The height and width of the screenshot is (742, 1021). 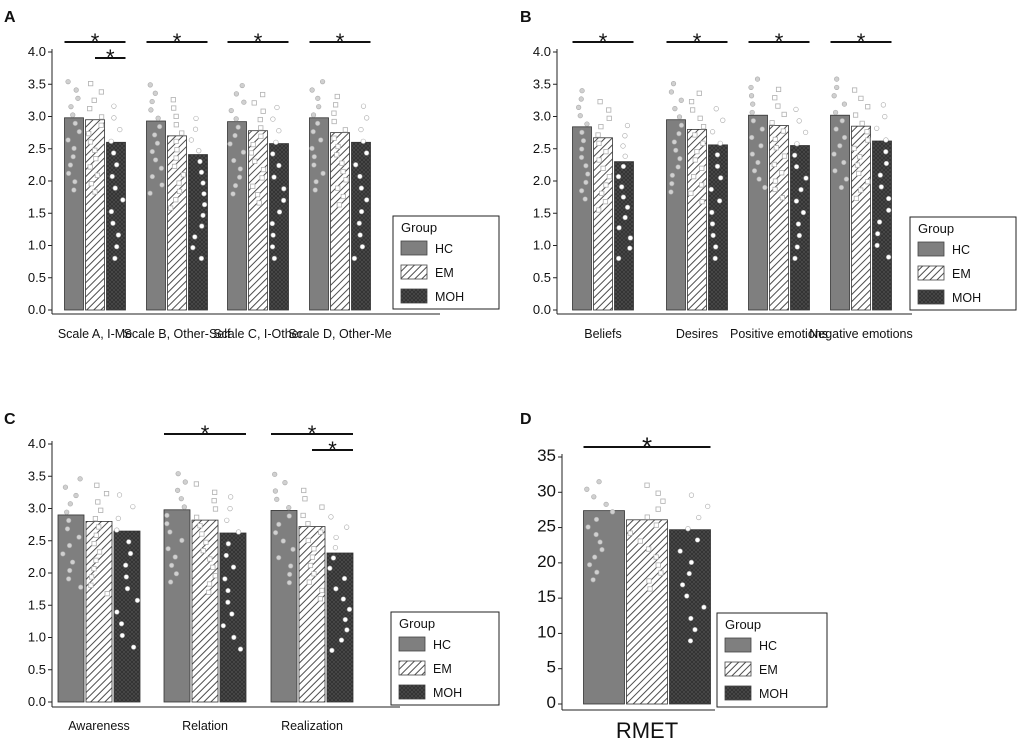 What do you see at coordinates (37, 148) in the screenshot?
I see `y-tick-label: 2.5` at bounding box center [37, 148].